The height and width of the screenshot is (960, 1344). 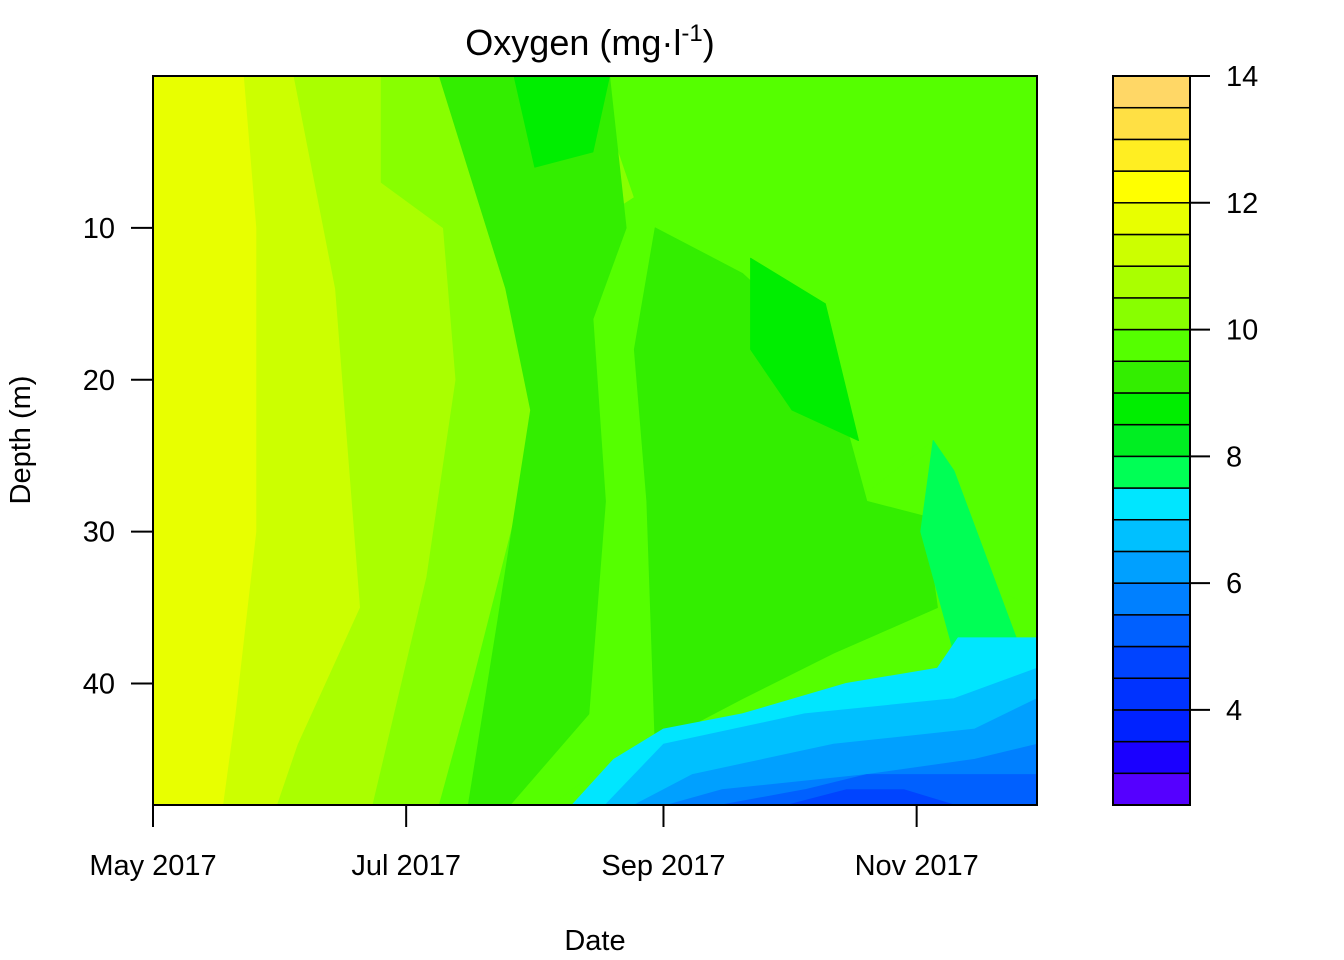 I want to click on y-tick-label: 10, so click(x=99, y=229).